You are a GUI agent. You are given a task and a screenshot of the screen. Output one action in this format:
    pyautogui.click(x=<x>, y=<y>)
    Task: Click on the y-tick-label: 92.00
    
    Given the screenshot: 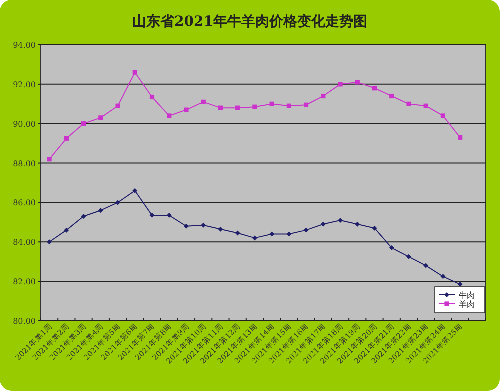 What is the action you would take?
    pyautogui.click(x=24, y=85)
    